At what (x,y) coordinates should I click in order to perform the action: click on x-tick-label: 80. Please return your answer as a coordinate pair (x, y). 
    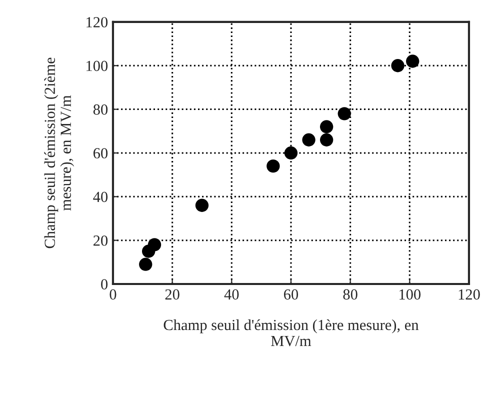
    Looking at the image, I should click on (350, 294).